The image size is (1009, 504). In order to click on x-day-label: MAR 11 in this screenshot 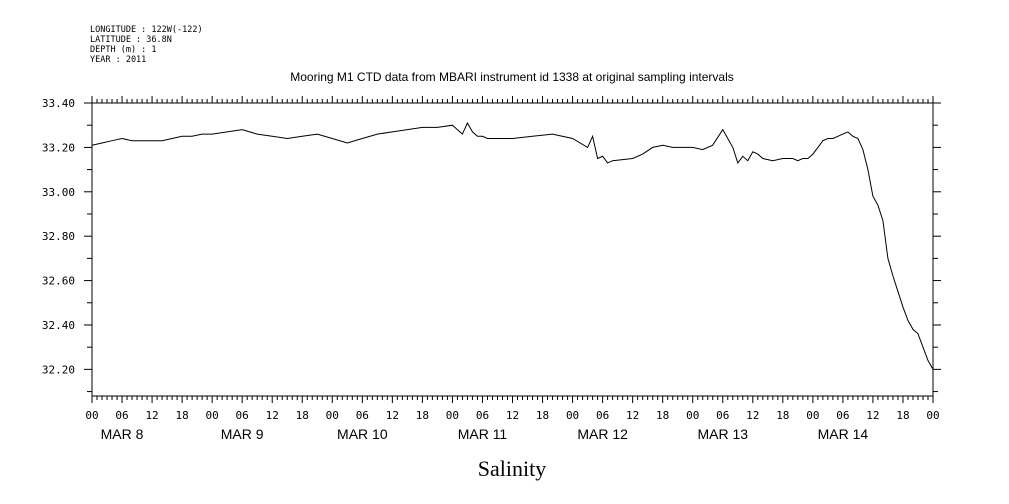, I will do `click(483, 434)`.